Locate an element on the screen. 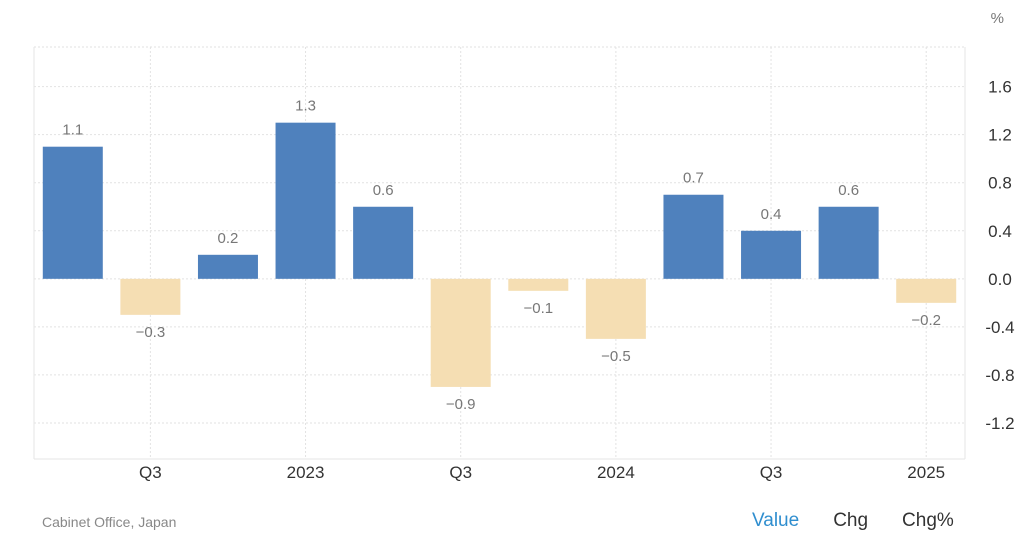 This screenshot has height=542, width=1024. data-label-3: 1.3 is located at coordinates (305, 106).